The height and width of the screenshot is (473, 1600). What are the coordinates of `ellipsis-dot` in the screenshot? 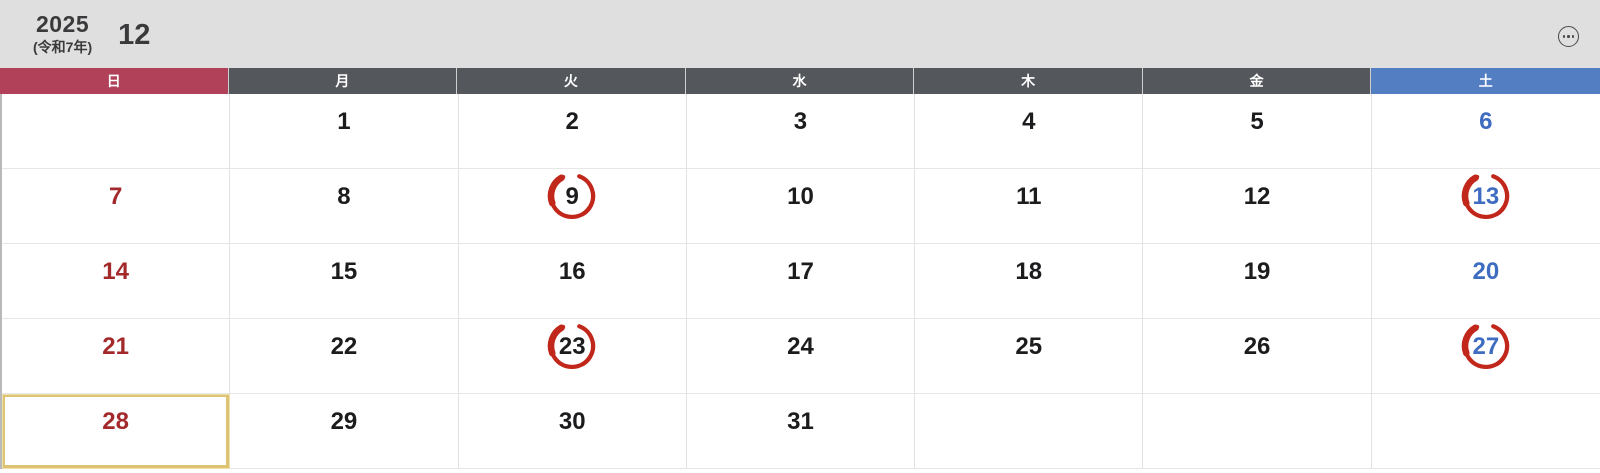 It's located at (1564, 36).